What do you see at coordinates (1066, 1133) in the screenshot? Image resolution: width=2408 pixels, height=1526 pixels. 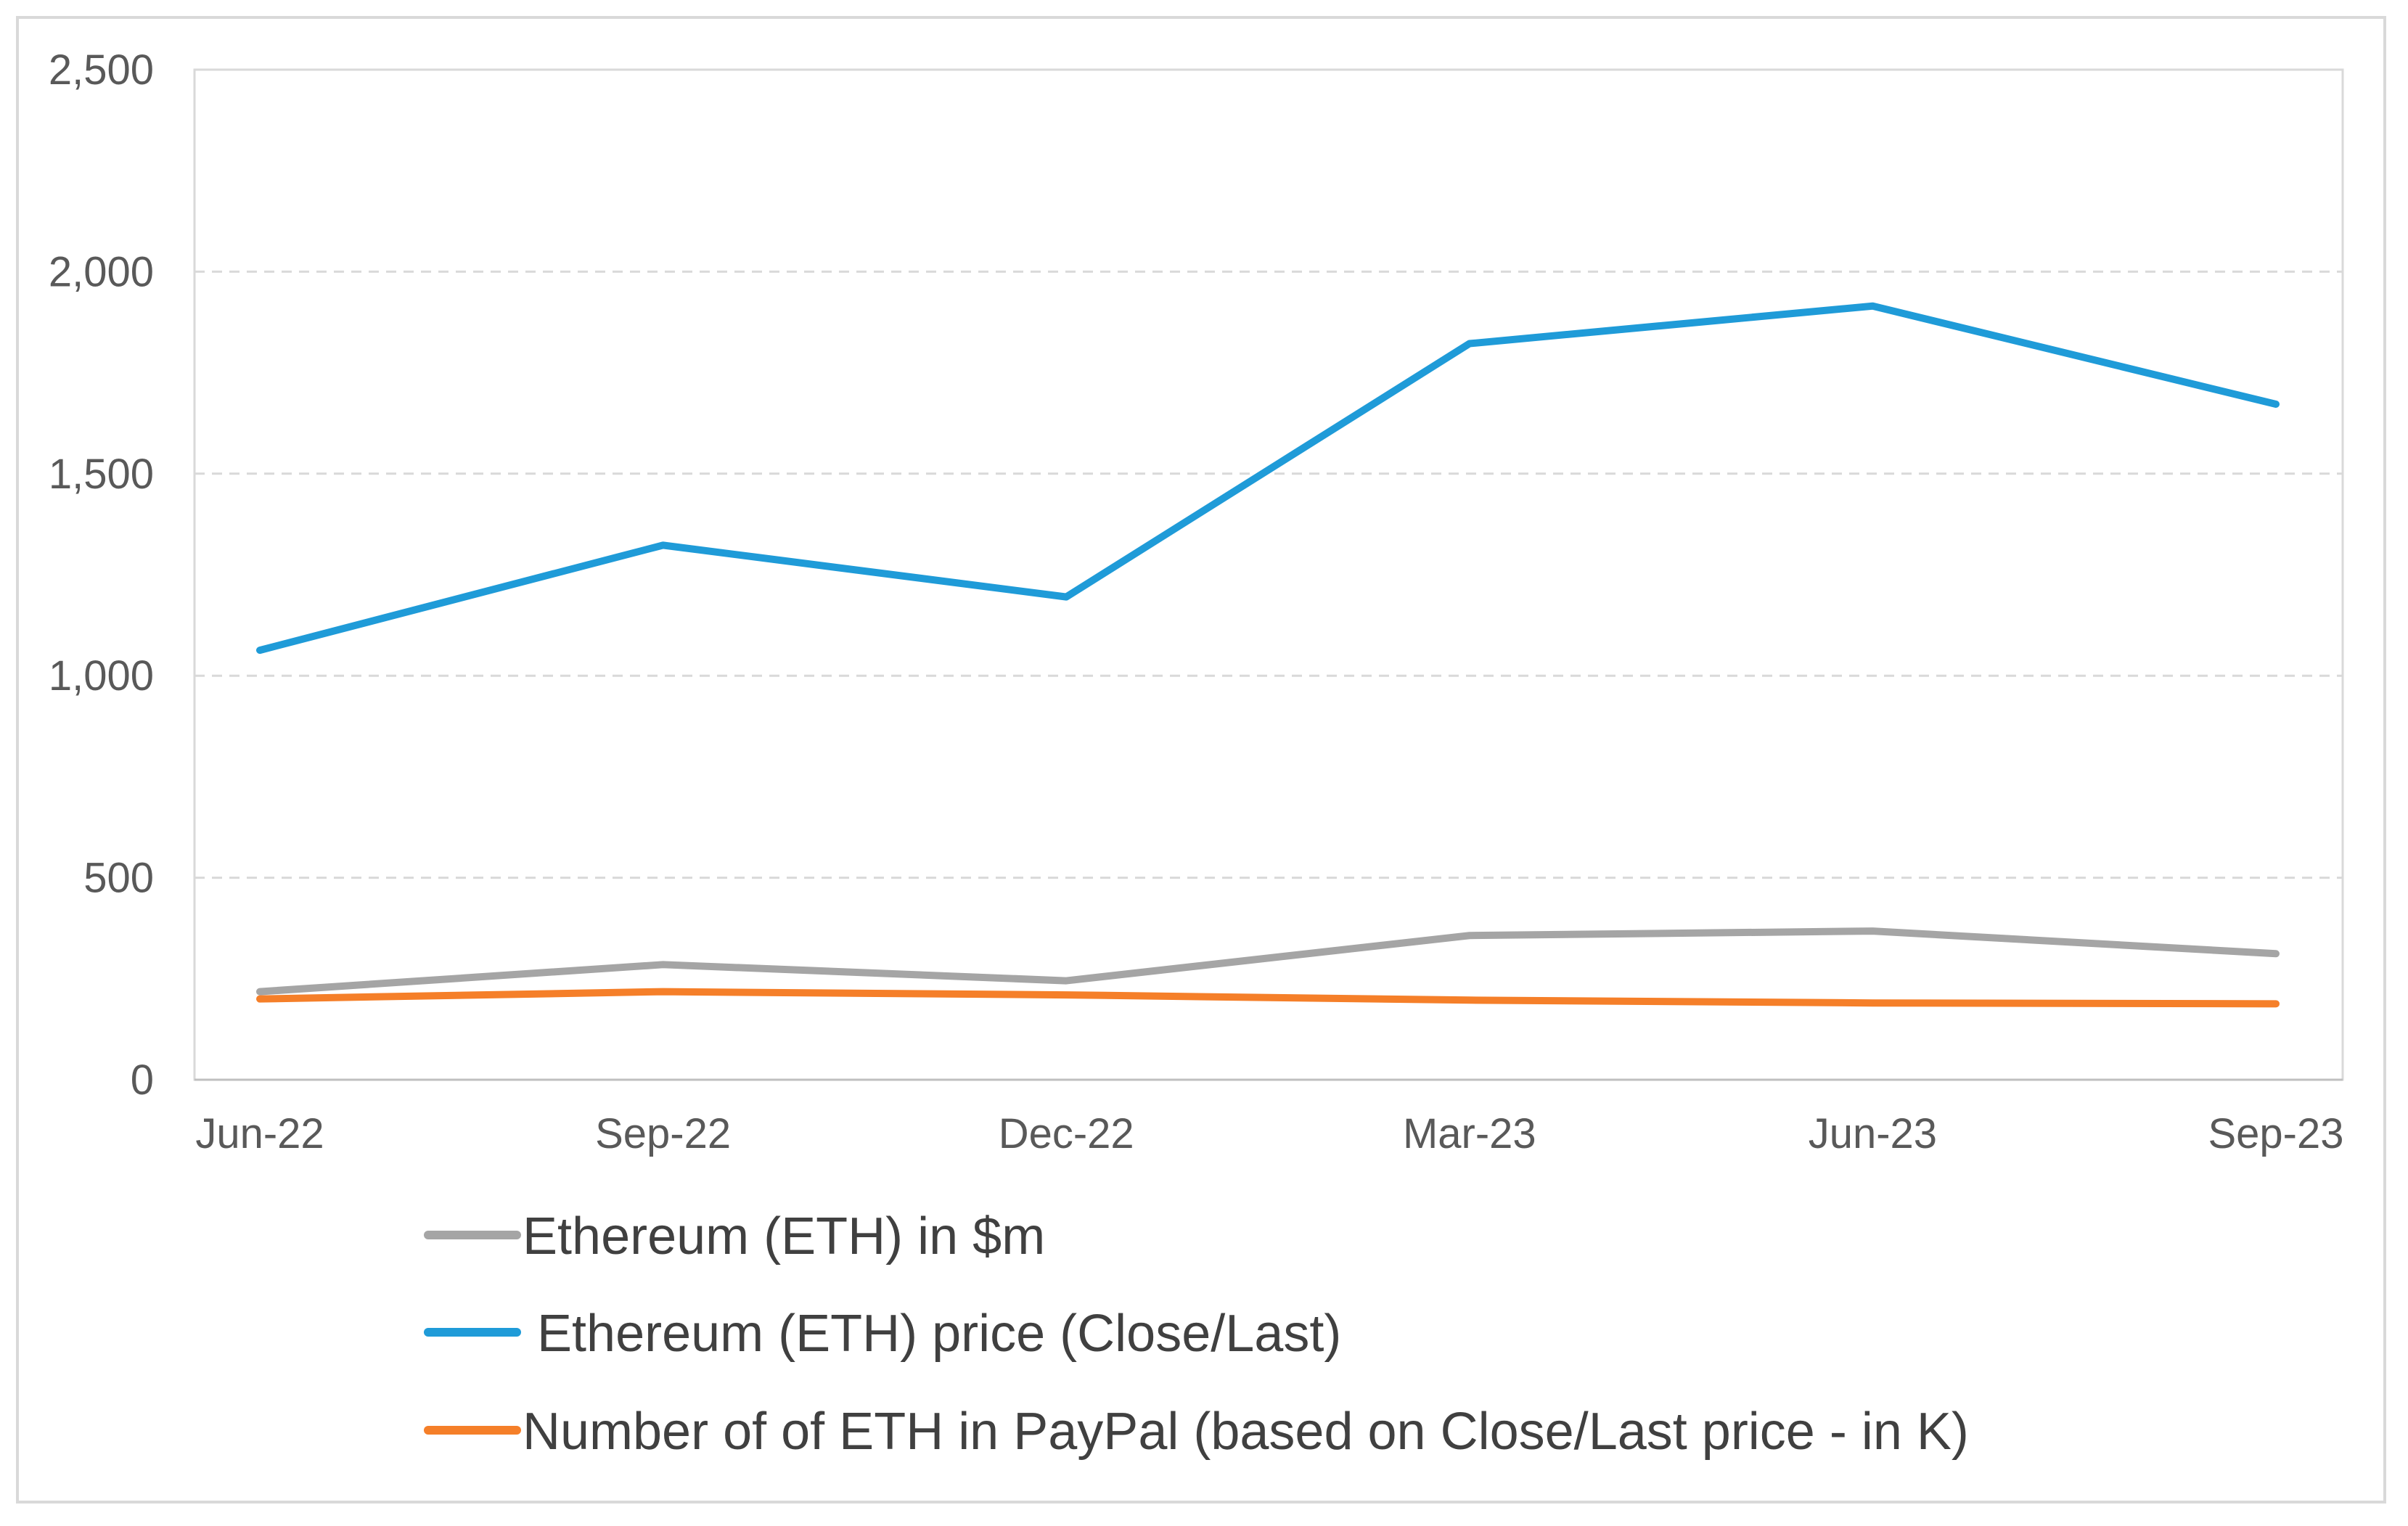 I see `x-tick-label: Dec-22` at bounding box center [1066, 1133].